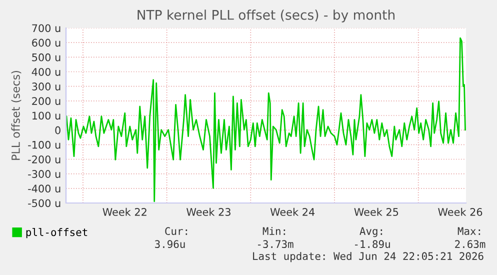 Image resolution: width=497 pixels, height=275 pixels. I want to click on y-tick-label: -100 u, so click(44, 144).